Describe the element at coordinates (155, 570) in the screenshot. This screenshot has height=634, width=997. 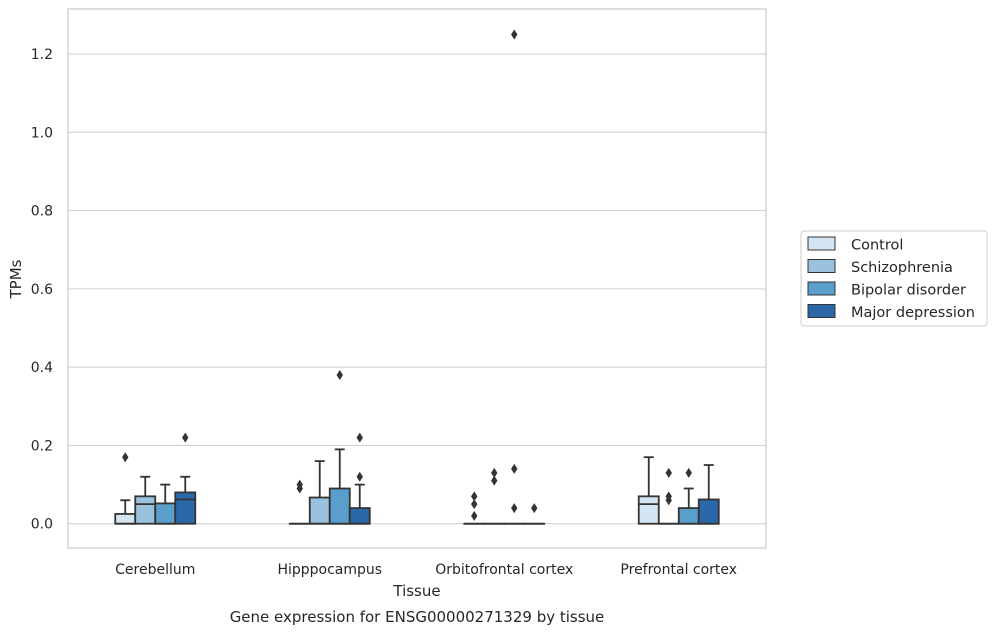
I see `x-tick-label: Cerebellum` at that location.